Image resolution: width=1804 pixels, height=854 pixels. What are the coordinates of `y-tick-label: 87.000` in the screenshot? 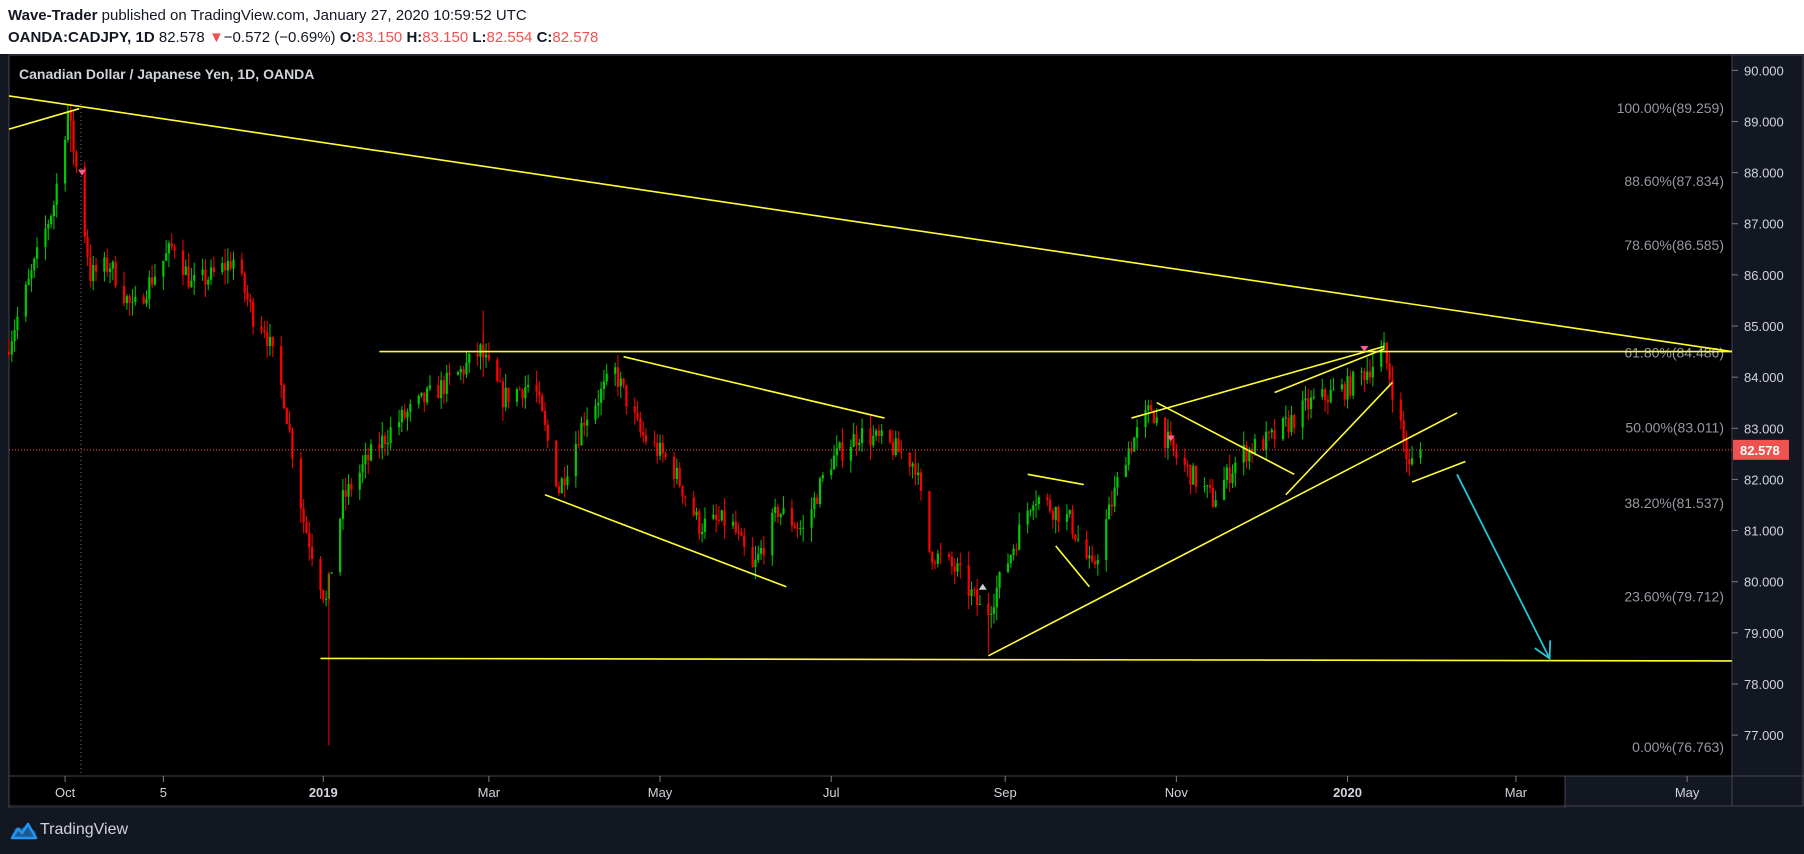 It's located at (1764, 224).